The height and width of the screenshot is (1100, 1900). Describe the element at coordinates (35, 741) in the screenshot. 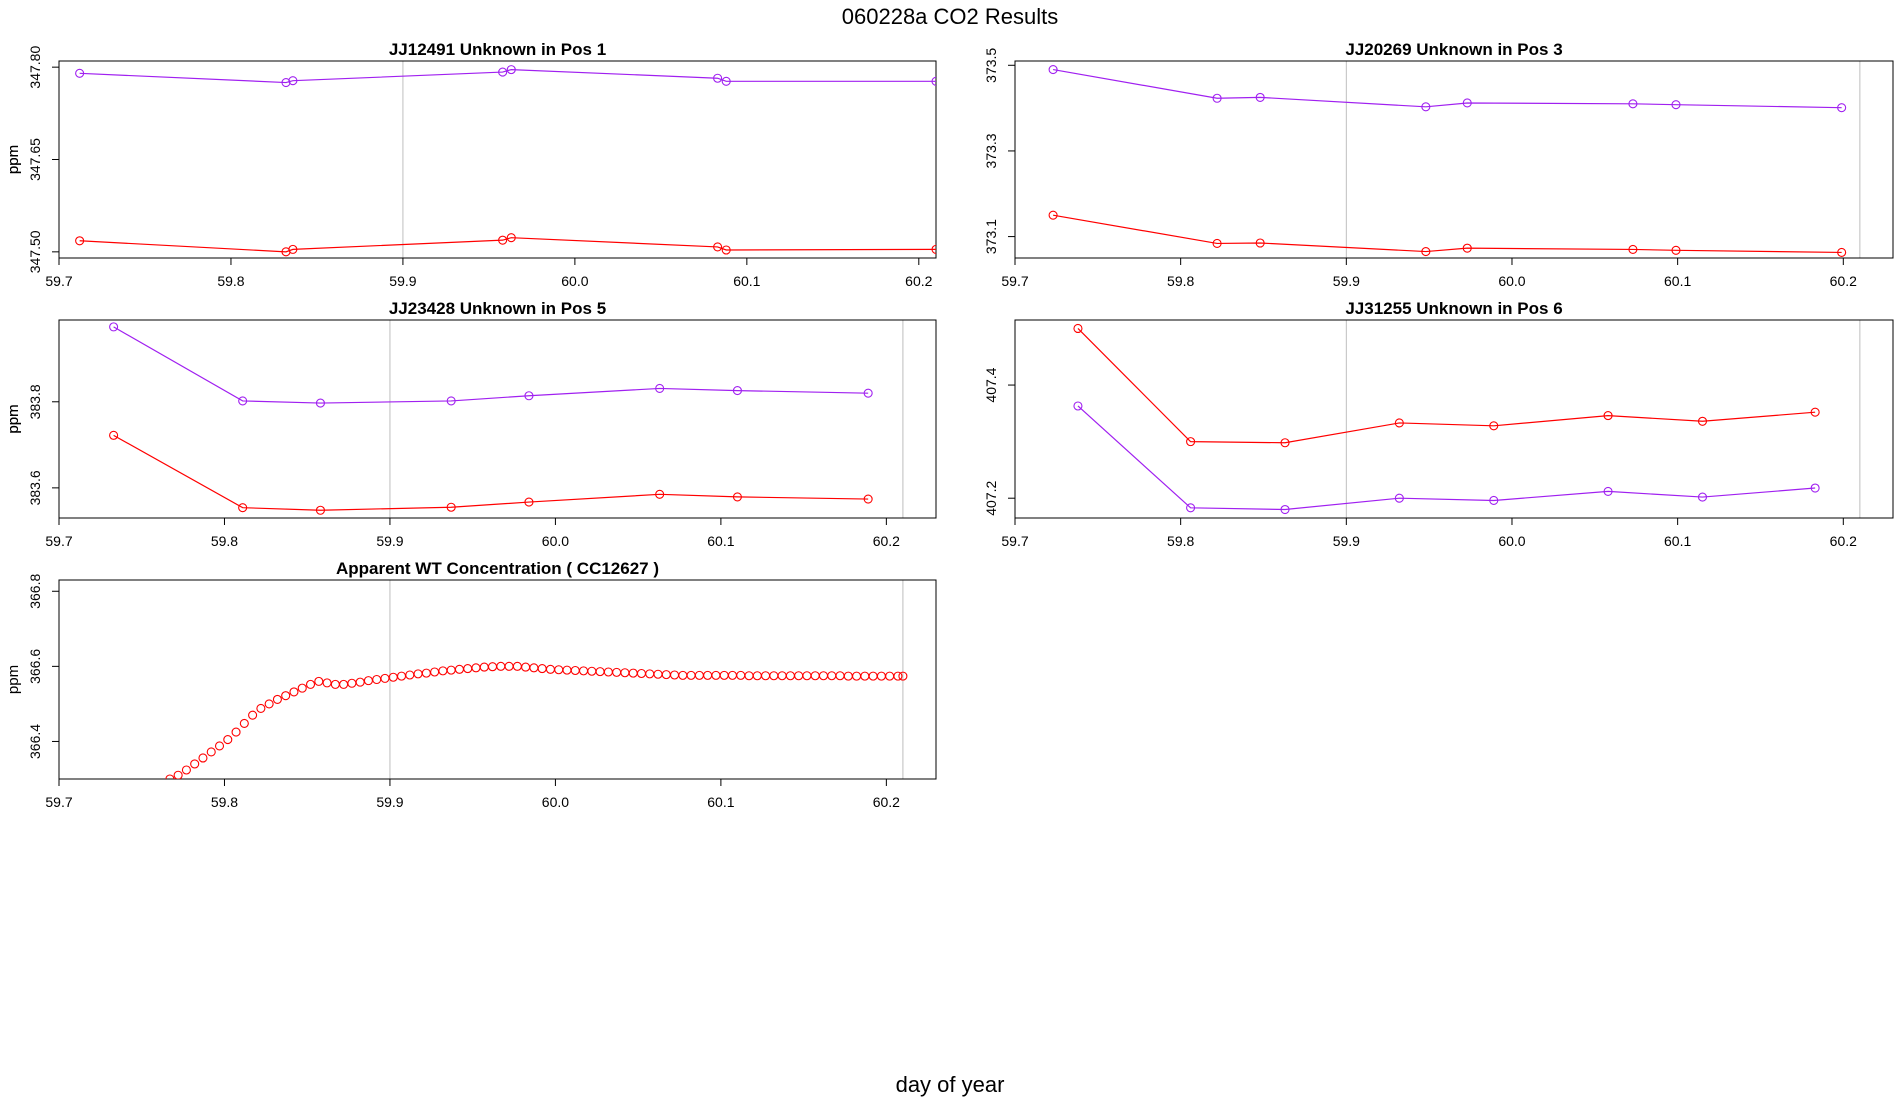

I see `y-tick-label: 366.4` at that location.